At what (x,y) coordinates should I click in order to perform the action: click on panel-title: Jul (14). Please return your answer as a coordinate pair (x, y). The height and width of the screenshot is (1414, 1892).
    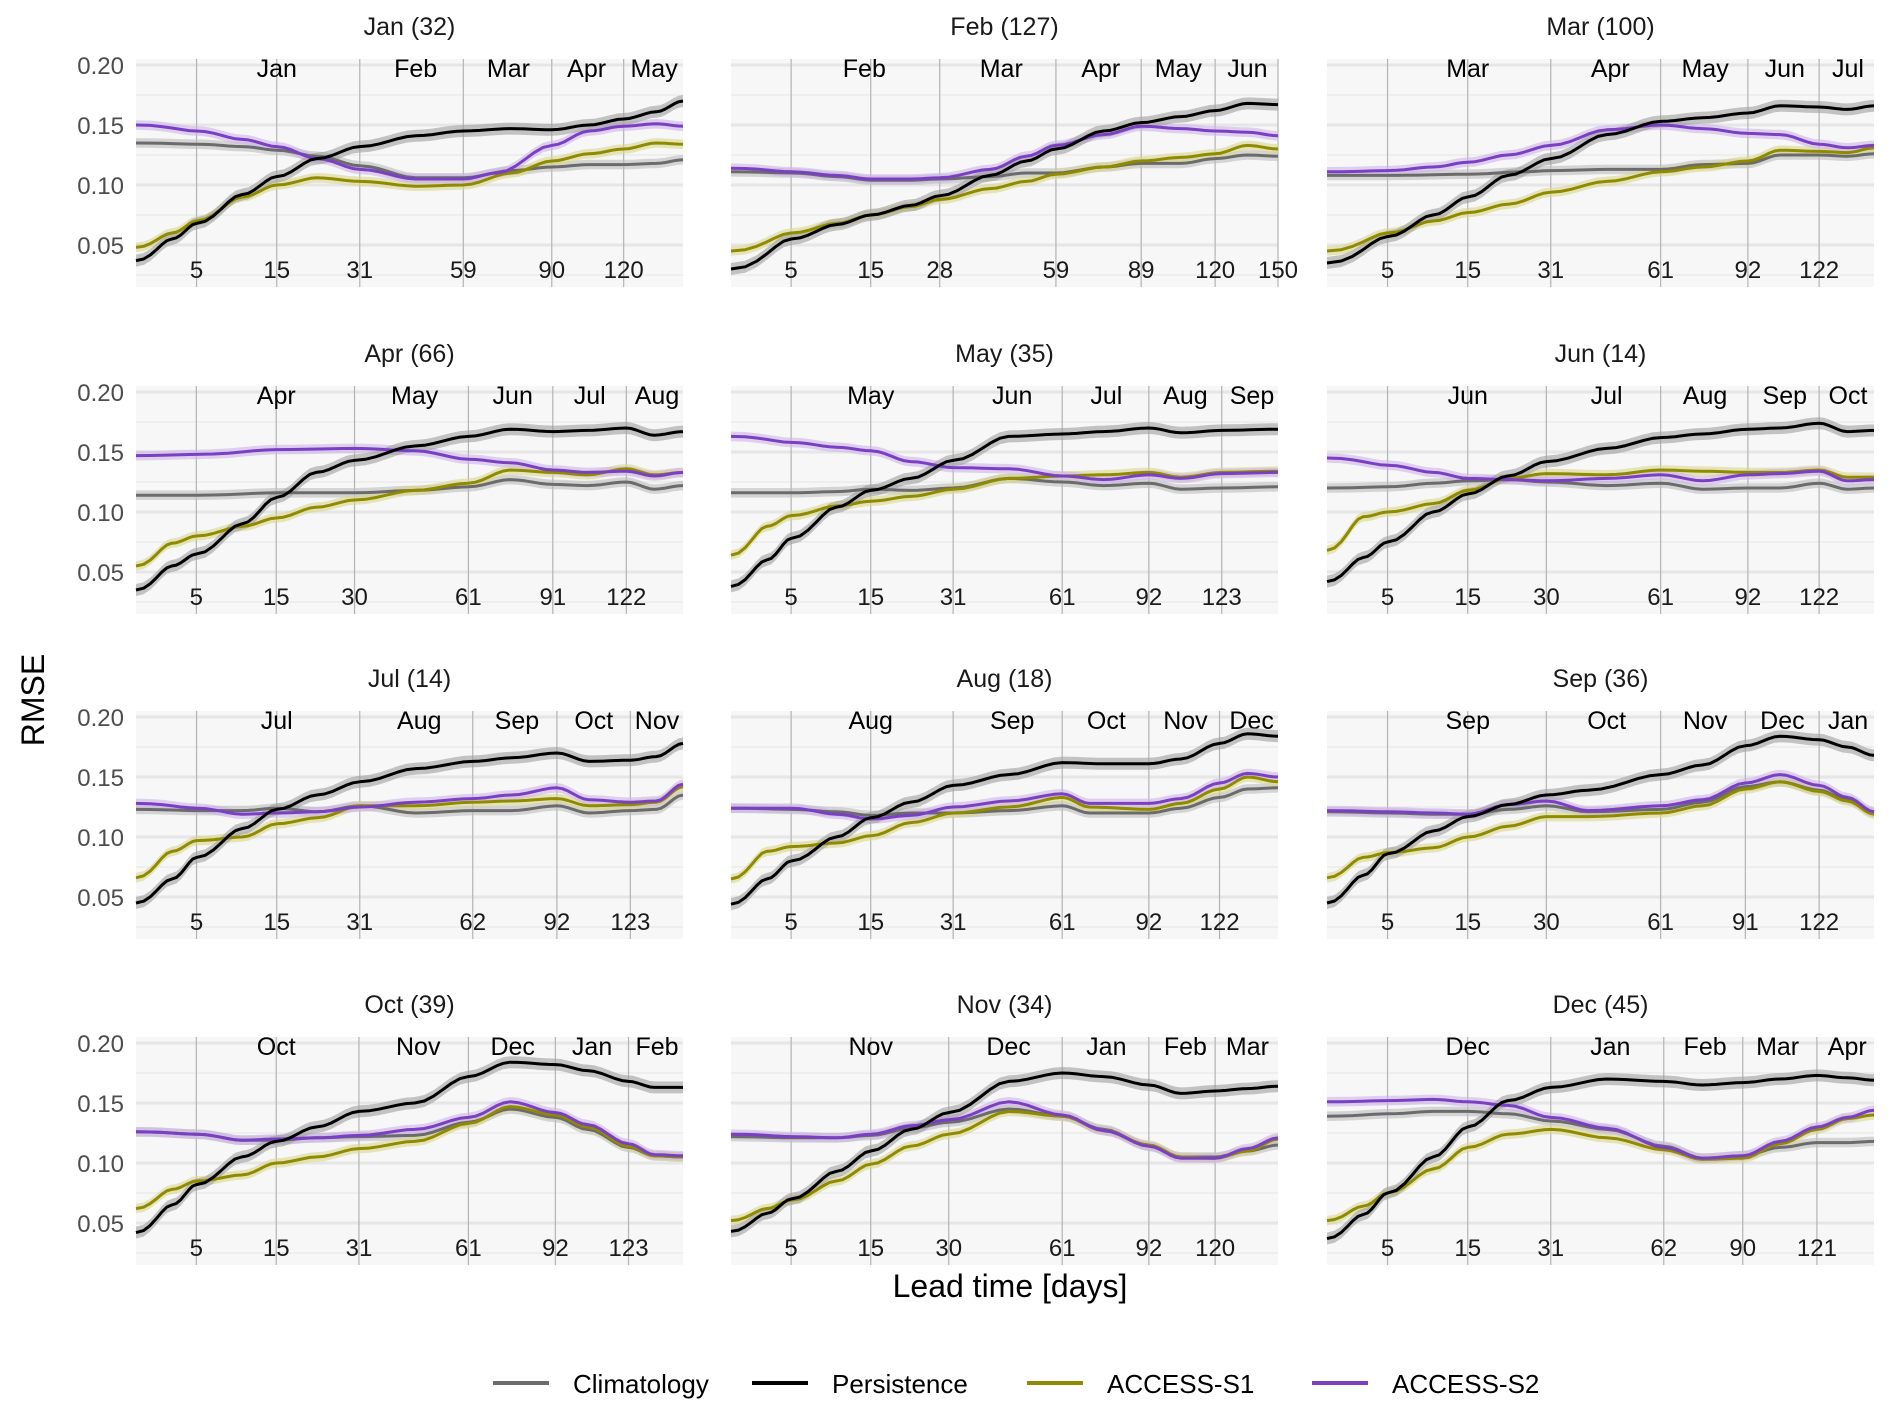
    Looking at the image, I should click on (409, 679).